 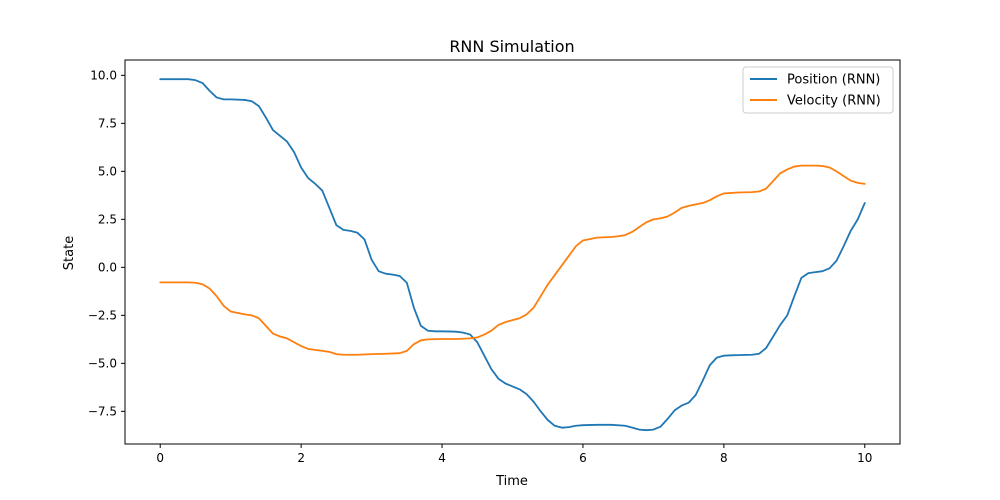 I want to click on y-tick-label: 7.5, so click(x=107, y=123).